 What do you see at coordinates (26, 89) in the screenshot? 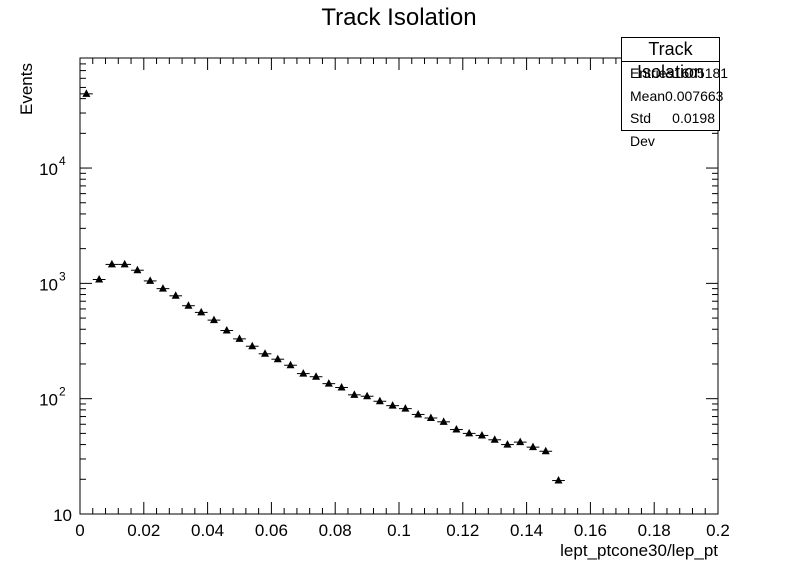
I see `y-axis-label: Events` at bounding box center [26, 89].